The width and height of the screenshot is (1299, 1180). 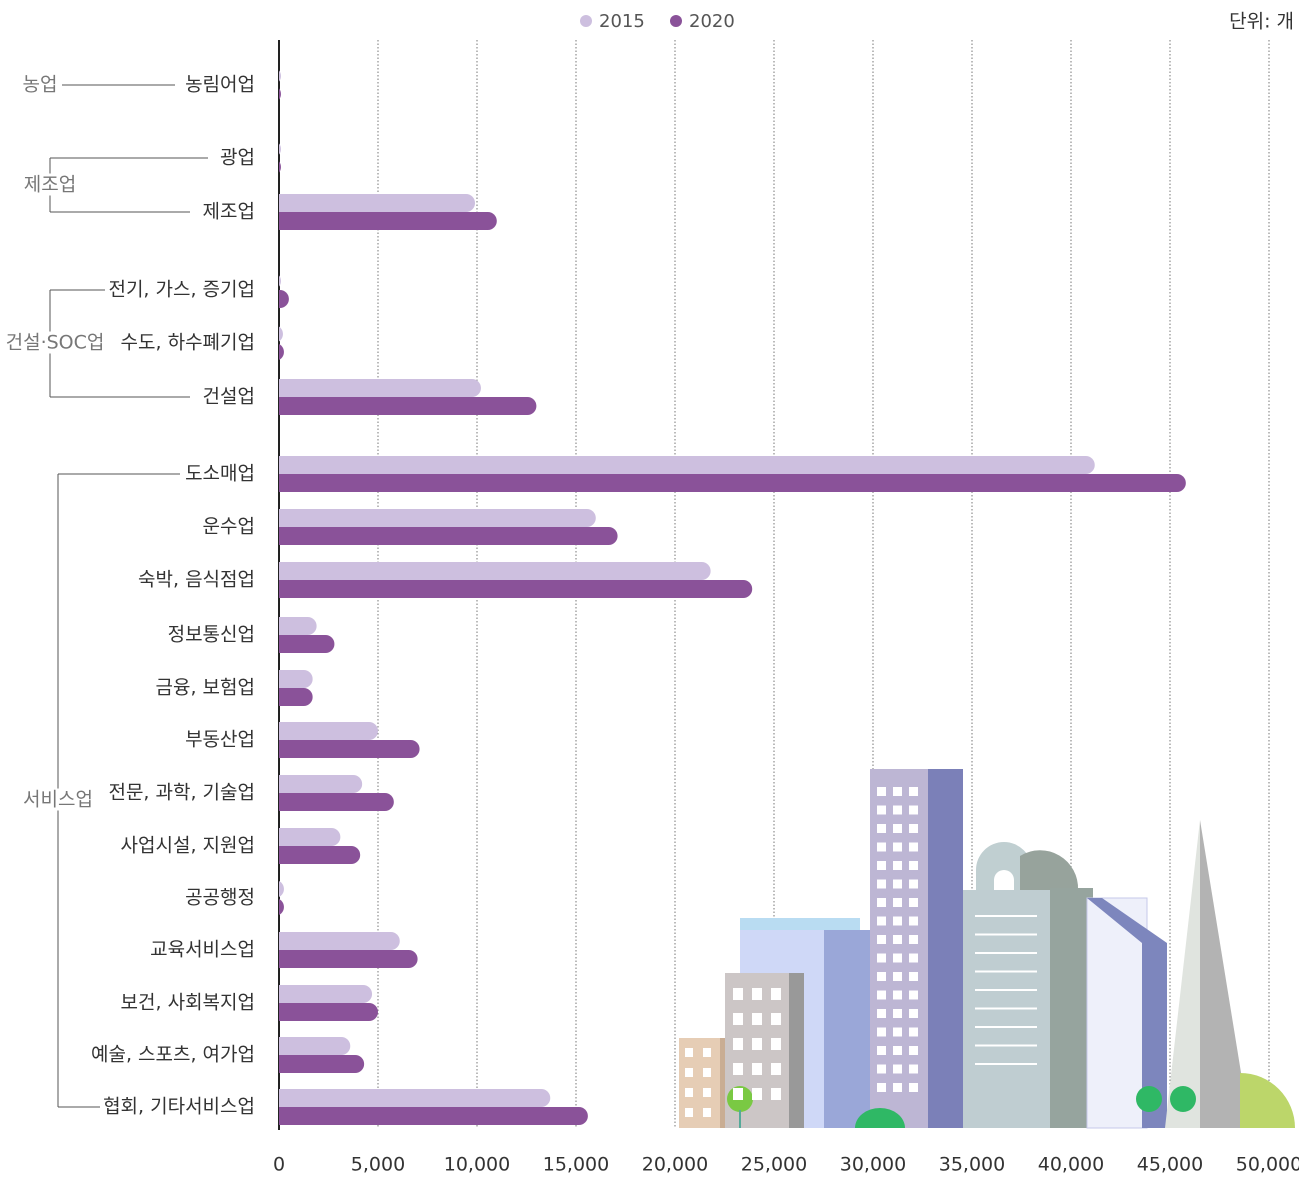 What do you see at coordinates (188, 343) in the screenshot?
I see `category-label: 수도, 하수폐기업` at bounding box center [188, 343].